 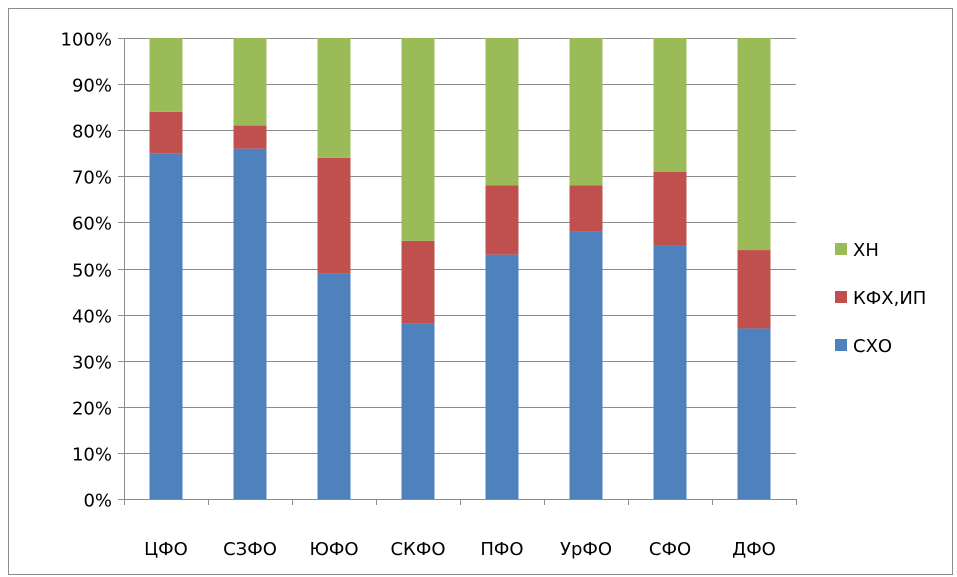 I want to click on bar-yufo-skho, so click(x=334, y=386).